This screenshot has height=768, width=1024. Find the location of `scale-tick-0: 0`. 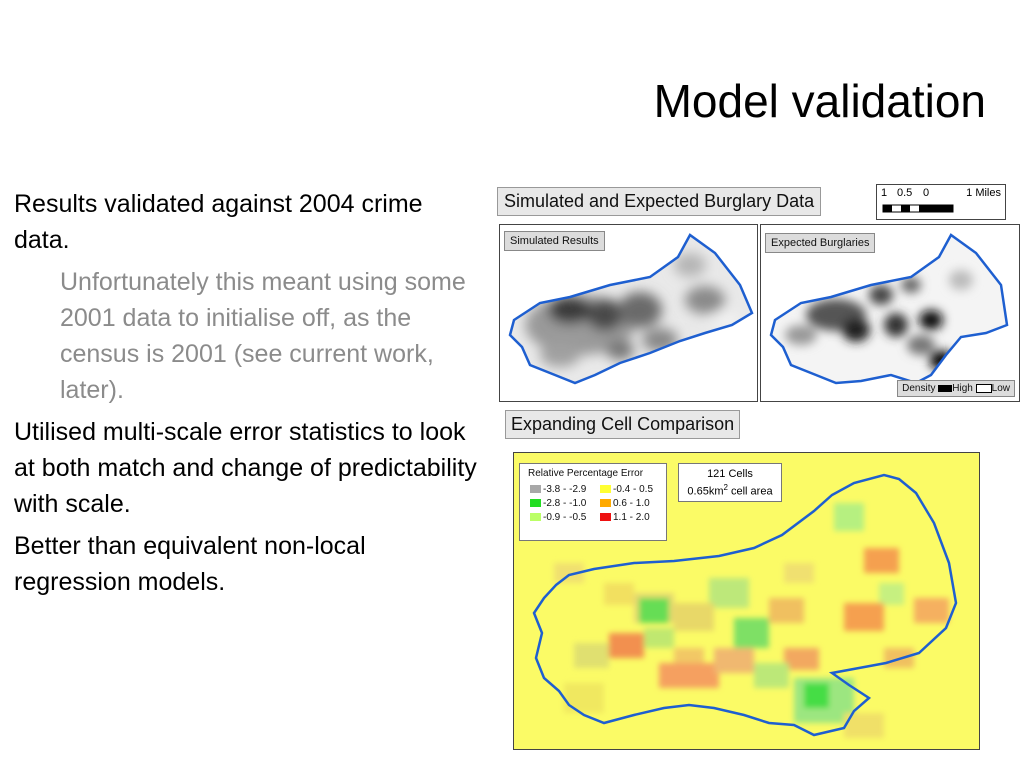

scale-tick-0: 0 is located at coordinates (926, 193).